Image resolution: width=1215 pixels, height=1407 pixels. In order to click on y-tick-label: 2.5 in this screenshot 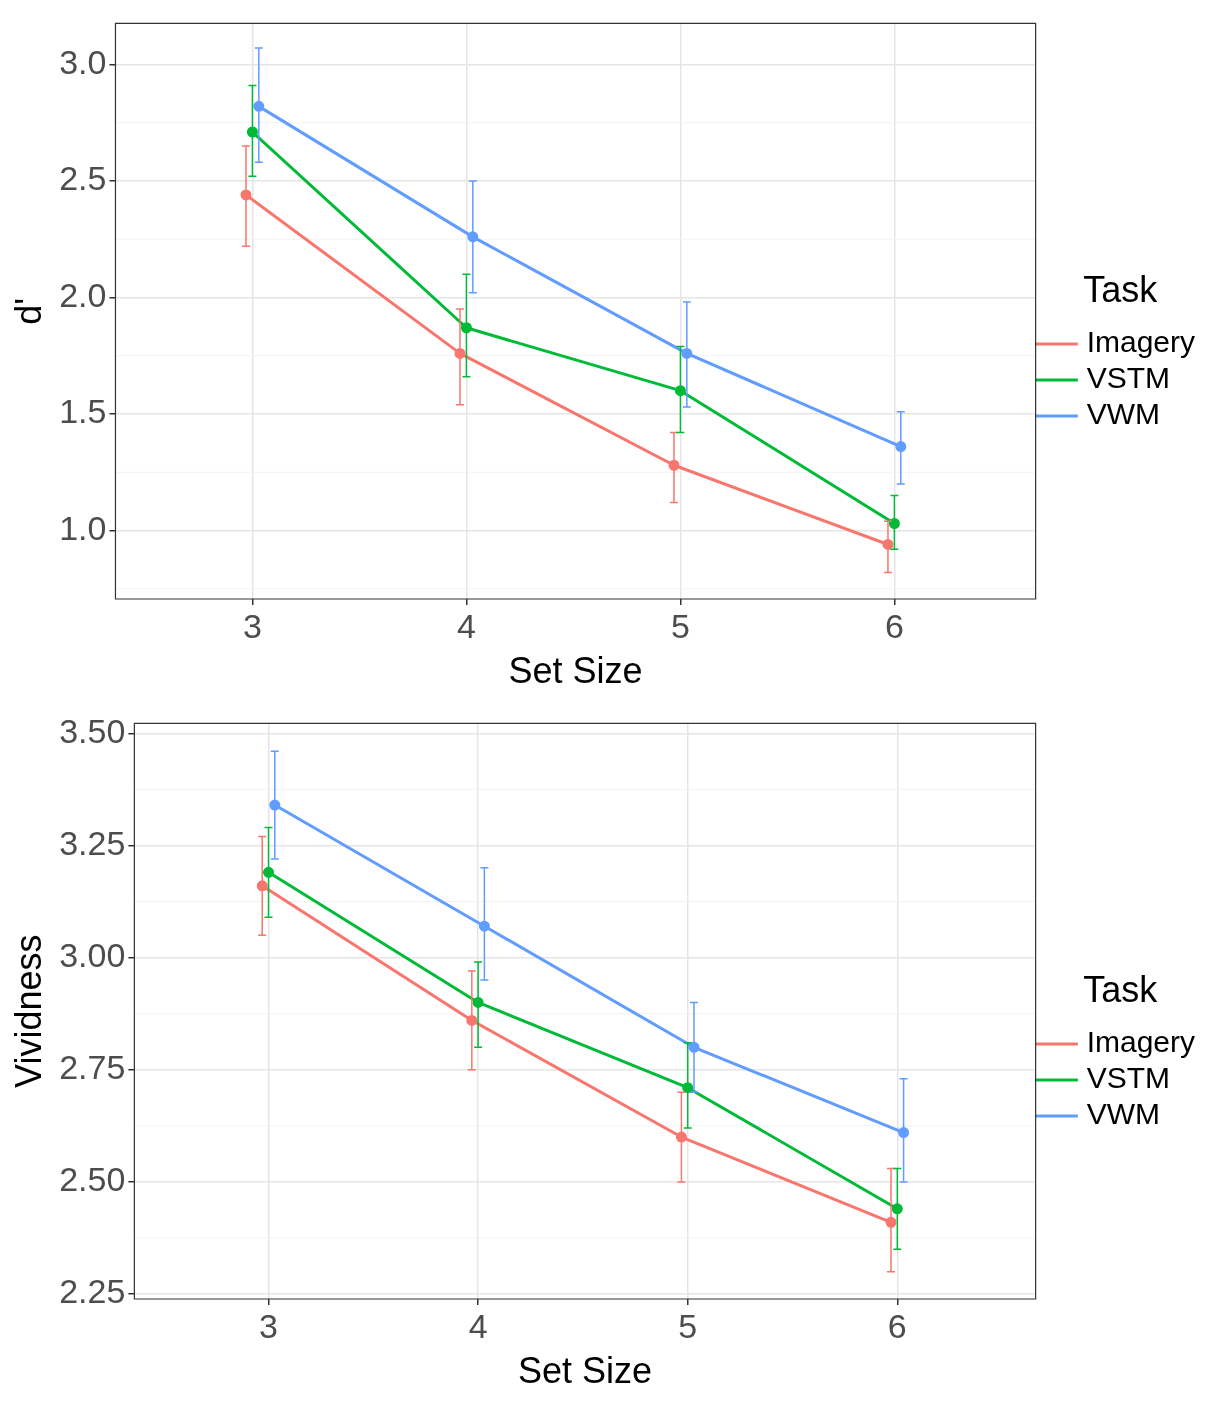, I will do `click(83, 178)`.